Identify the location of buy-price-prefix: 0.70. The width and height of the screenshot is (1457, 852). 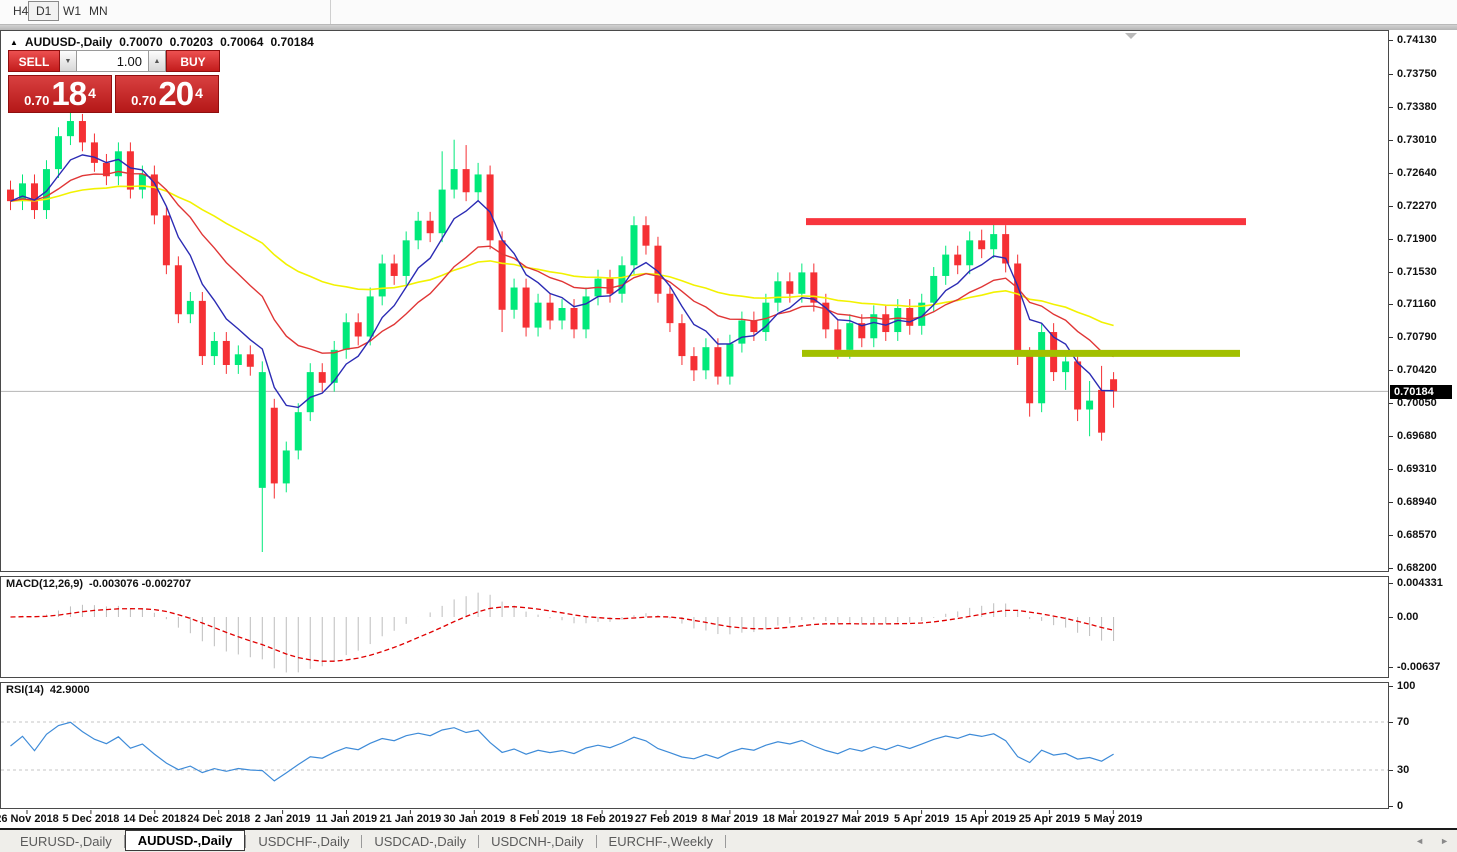
(144, 100).